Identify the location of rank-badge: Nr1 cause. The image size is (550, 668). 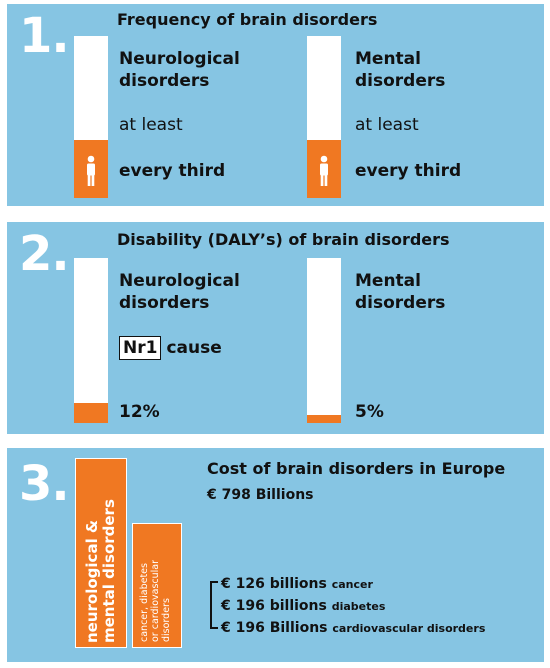
(170, 348).